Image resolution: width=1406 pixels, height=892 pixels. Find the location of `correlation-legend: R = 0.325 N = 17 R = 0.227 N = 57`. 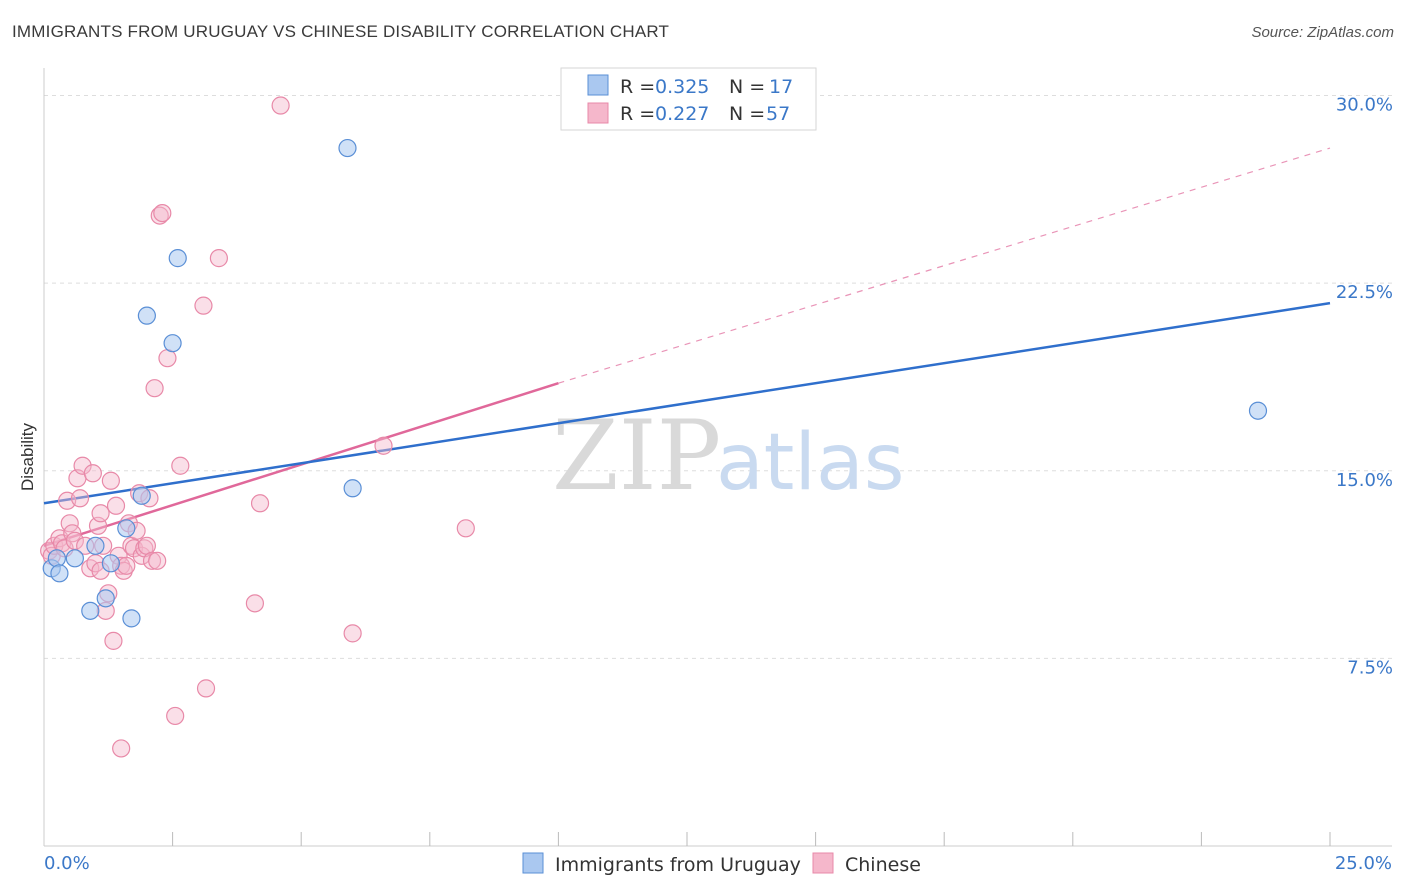

correlation-legend: R = 0.325 N = 17 R = 0.227 N = 57 is located at coordinates (688, 99).